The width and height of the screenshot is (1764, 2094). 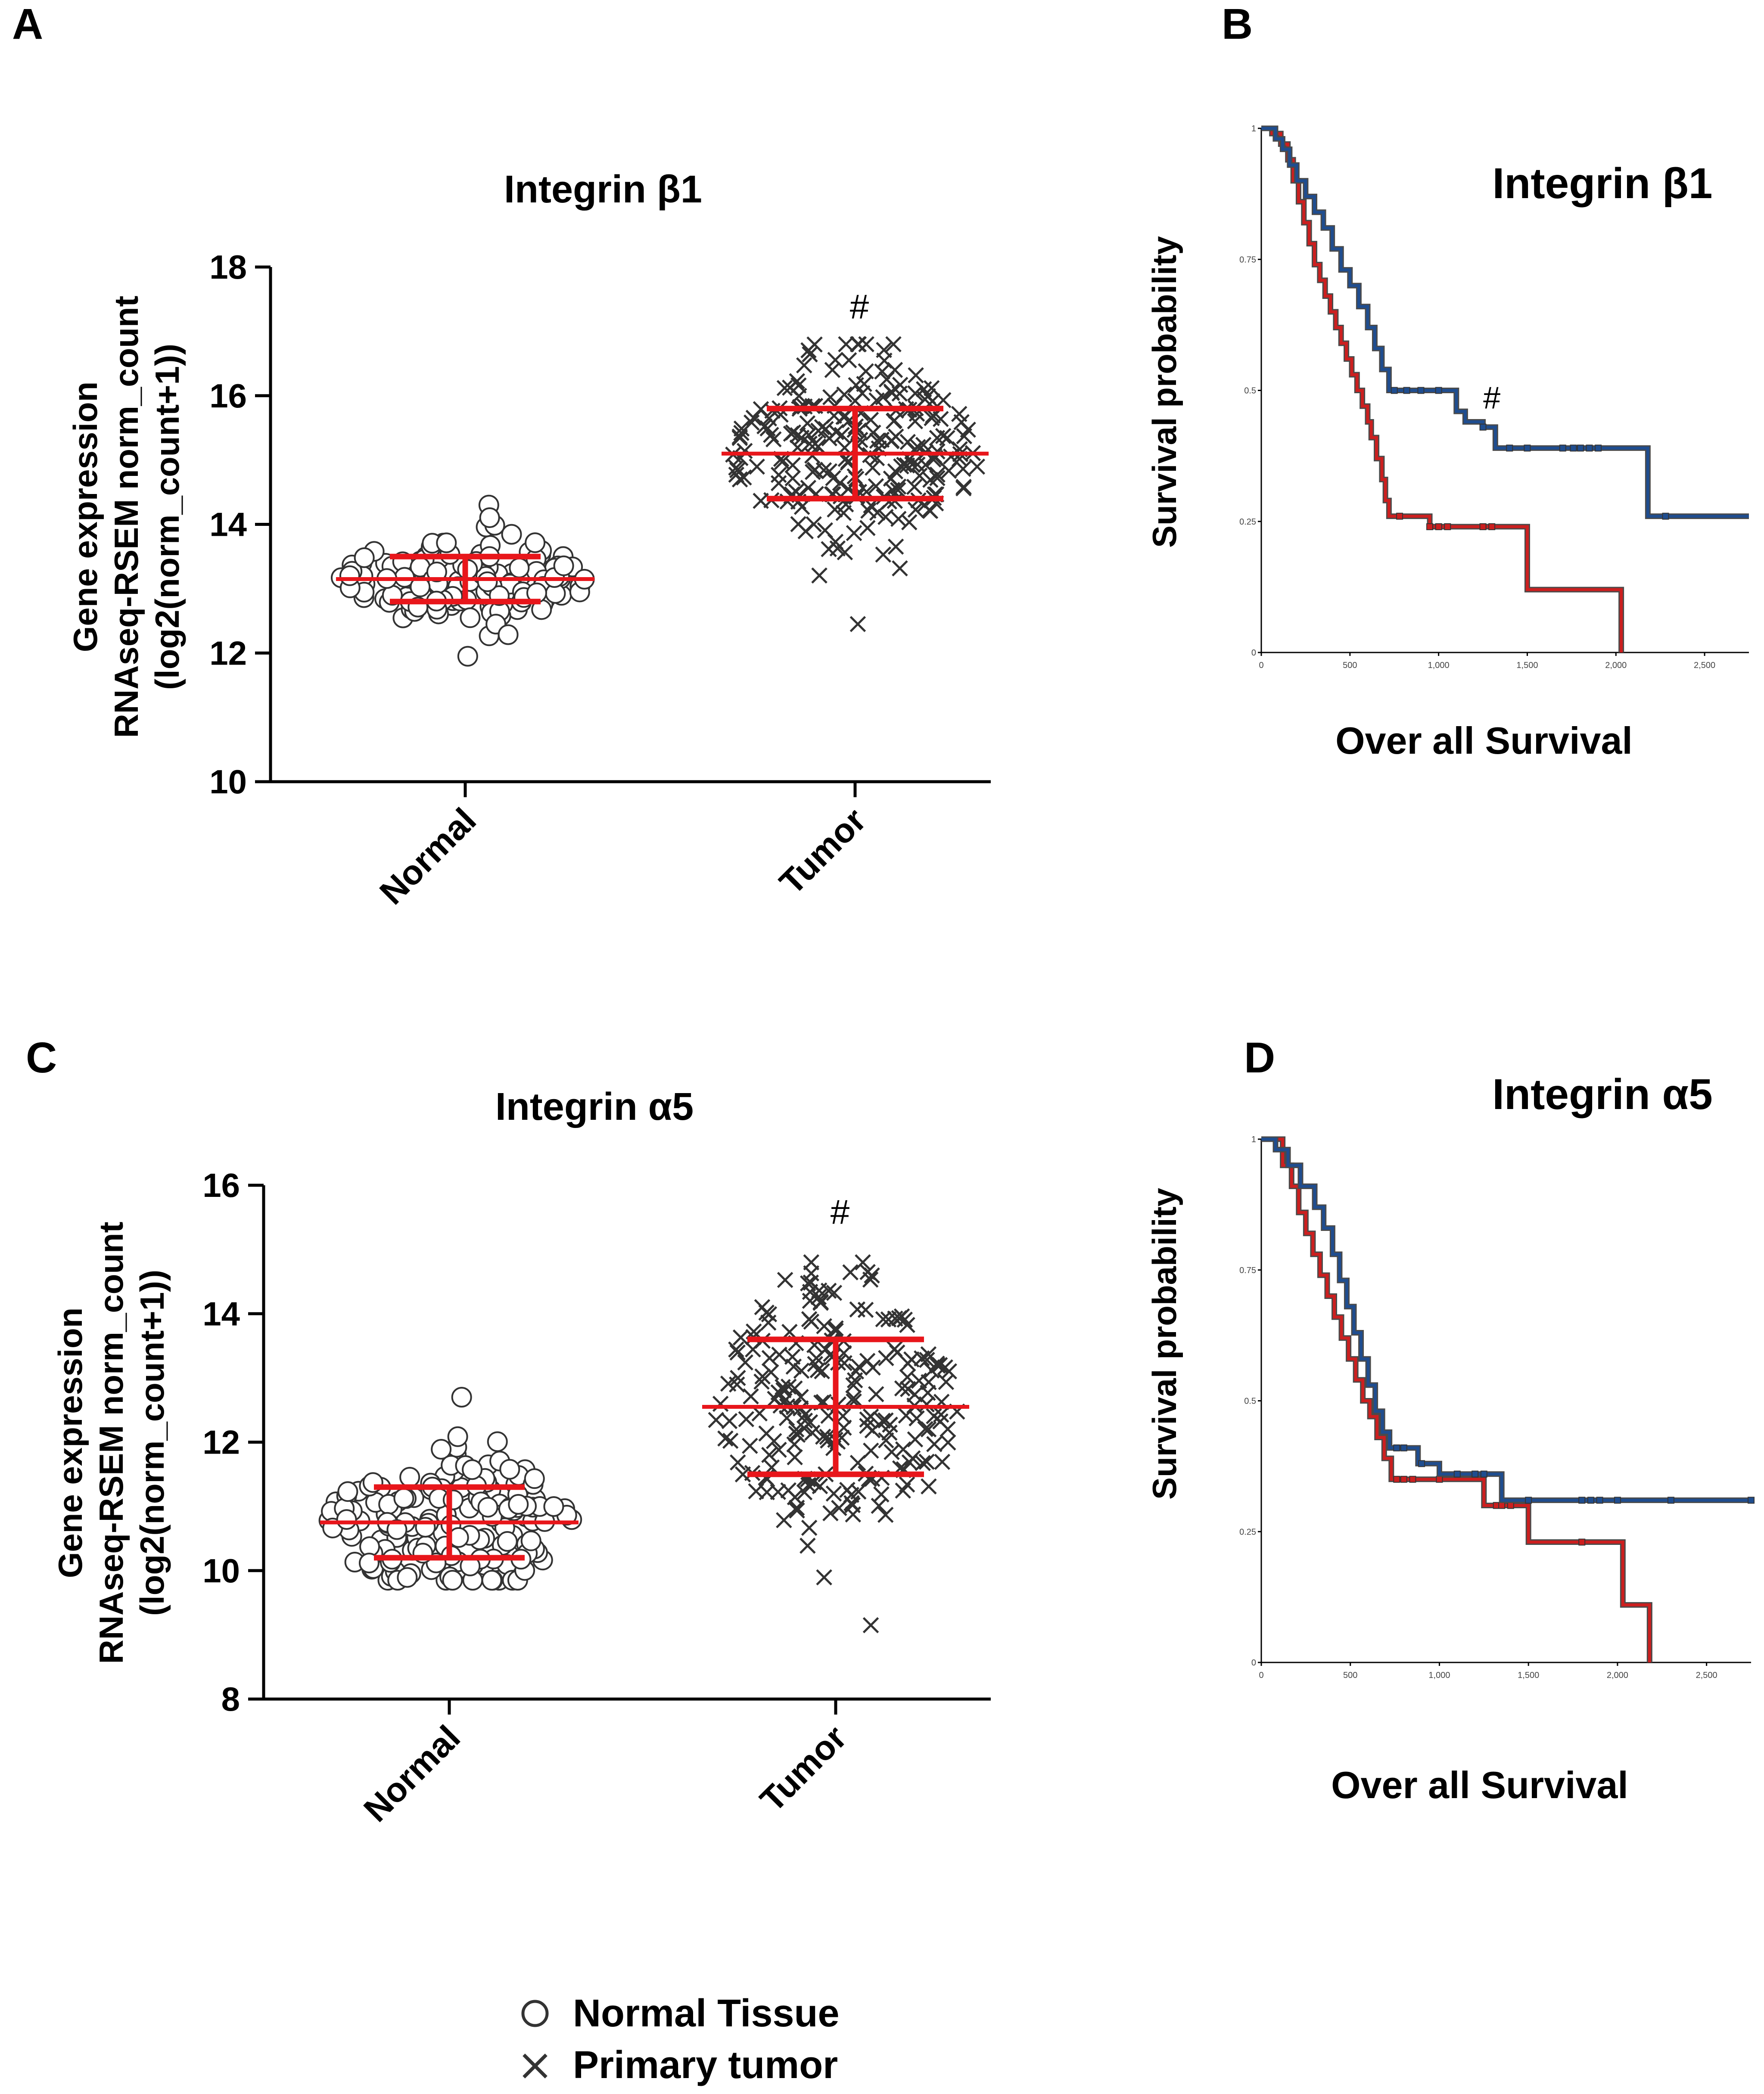 What do you see at coordinates (1602, 183) in the screenshot?
I see `chart-title: Integrin β1` at bounding box center [1602, 183].